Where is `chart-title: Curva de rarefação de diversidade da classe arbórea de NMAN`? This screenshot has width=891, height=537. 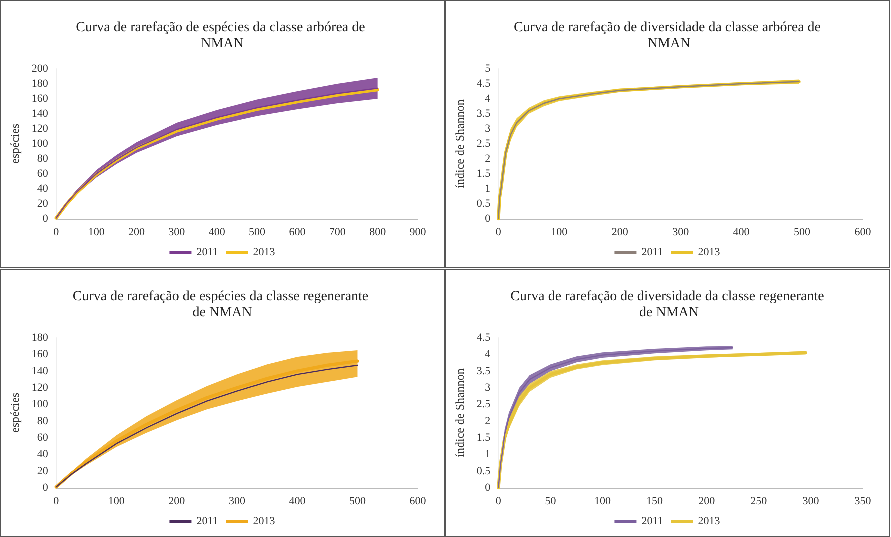 chart-title: Curva de rarefação de diversidade da classe arbórea de NMAN is located at coordinates (668, 36).